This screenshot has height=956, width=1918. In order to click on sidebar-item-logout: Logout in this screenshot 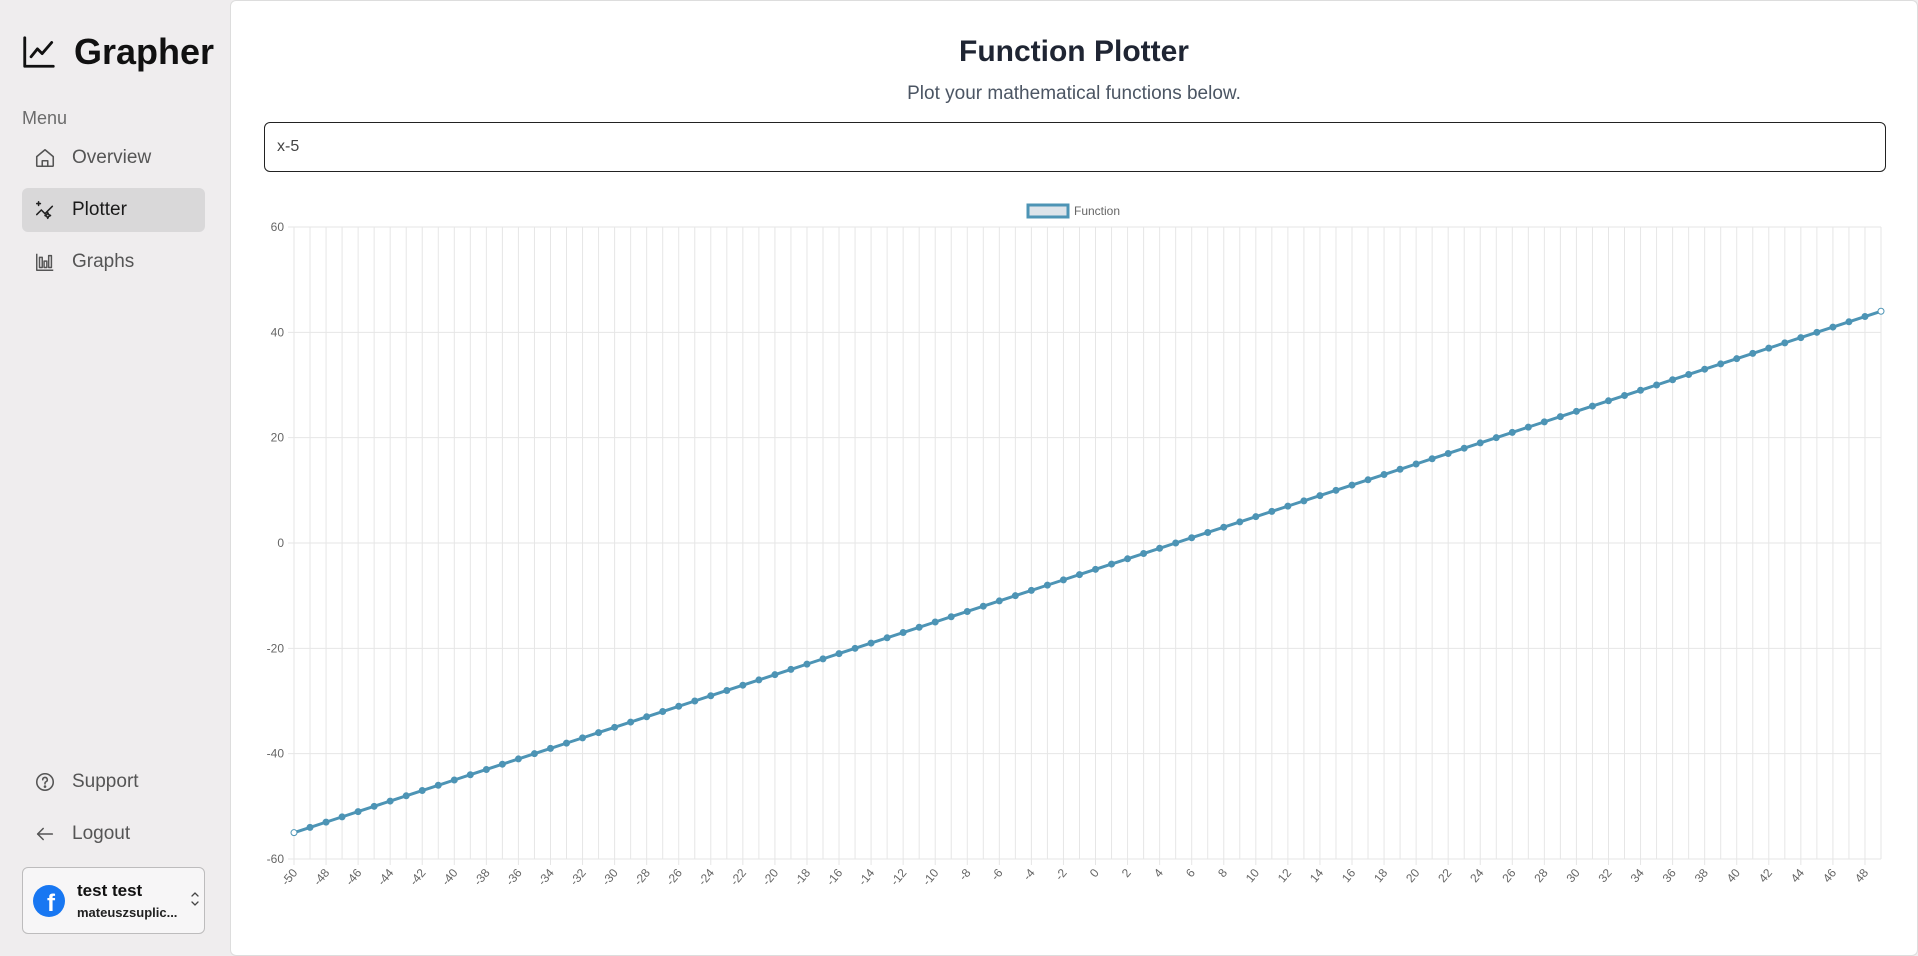, I will do `click(113, 834)`.